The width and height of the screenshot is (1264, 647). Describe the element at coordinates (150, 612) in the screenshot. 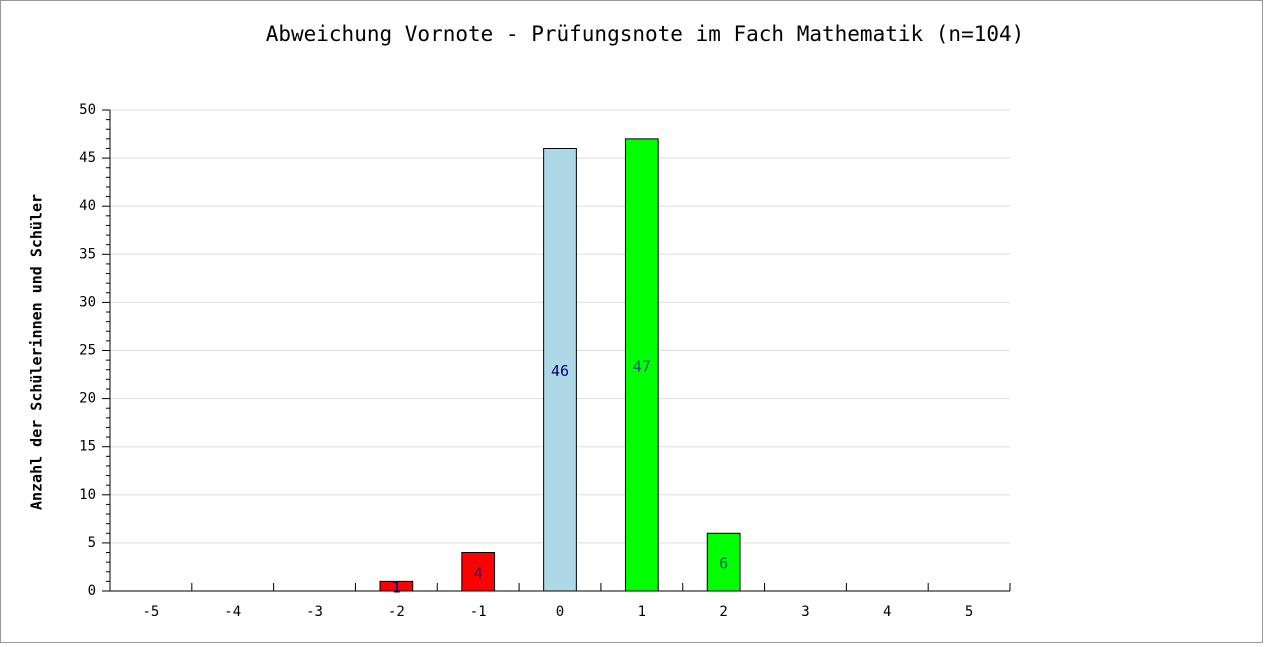

I see `x-tick-label: -5` at that location.